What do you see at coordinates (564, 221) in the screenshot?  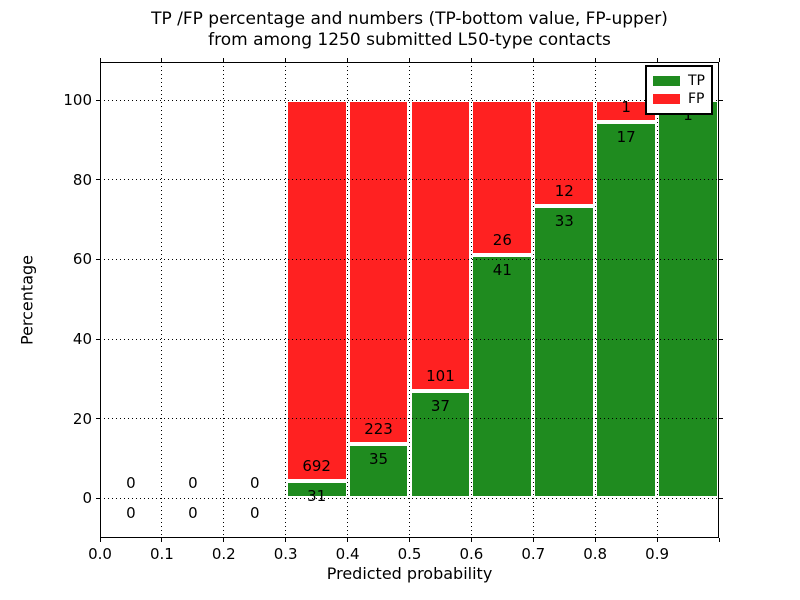 I see `tp-count-label: 33` at bounding box center [564, 221].